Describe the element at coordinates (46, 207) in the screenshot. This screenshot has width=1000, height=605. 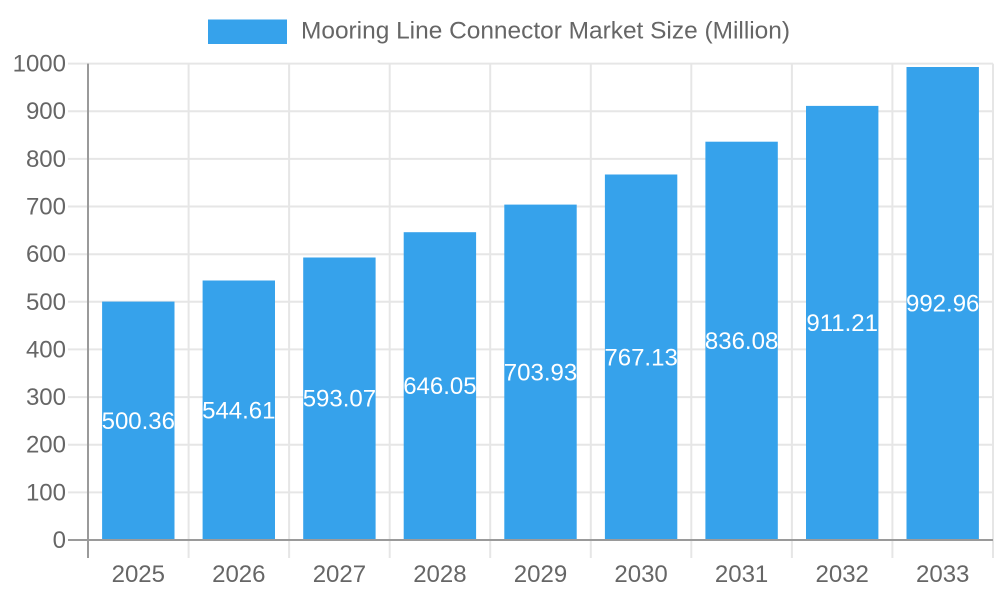
I see `svg-text: 700` at that location.